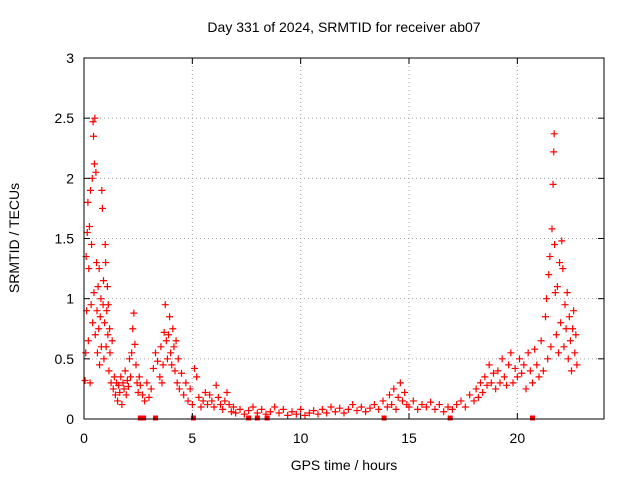 The height and width of the screenshot is (480, 640). What do you see at coordinates (65, 118) in the screenshot?
I see `y-tick-label: 2.5` at bounding box center [65, 118].